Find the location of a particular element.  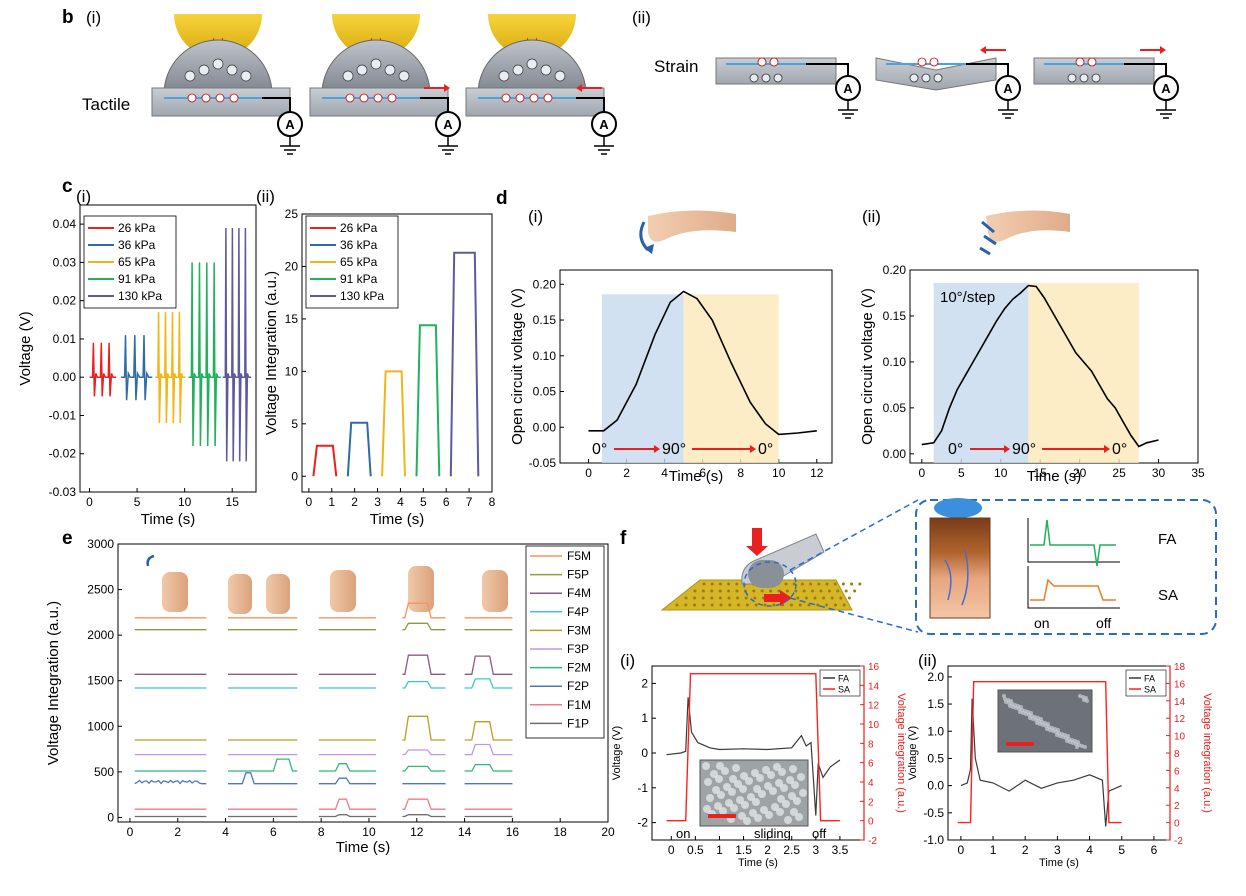

tactile-label: Tactile is located at coordinates (106, 104).